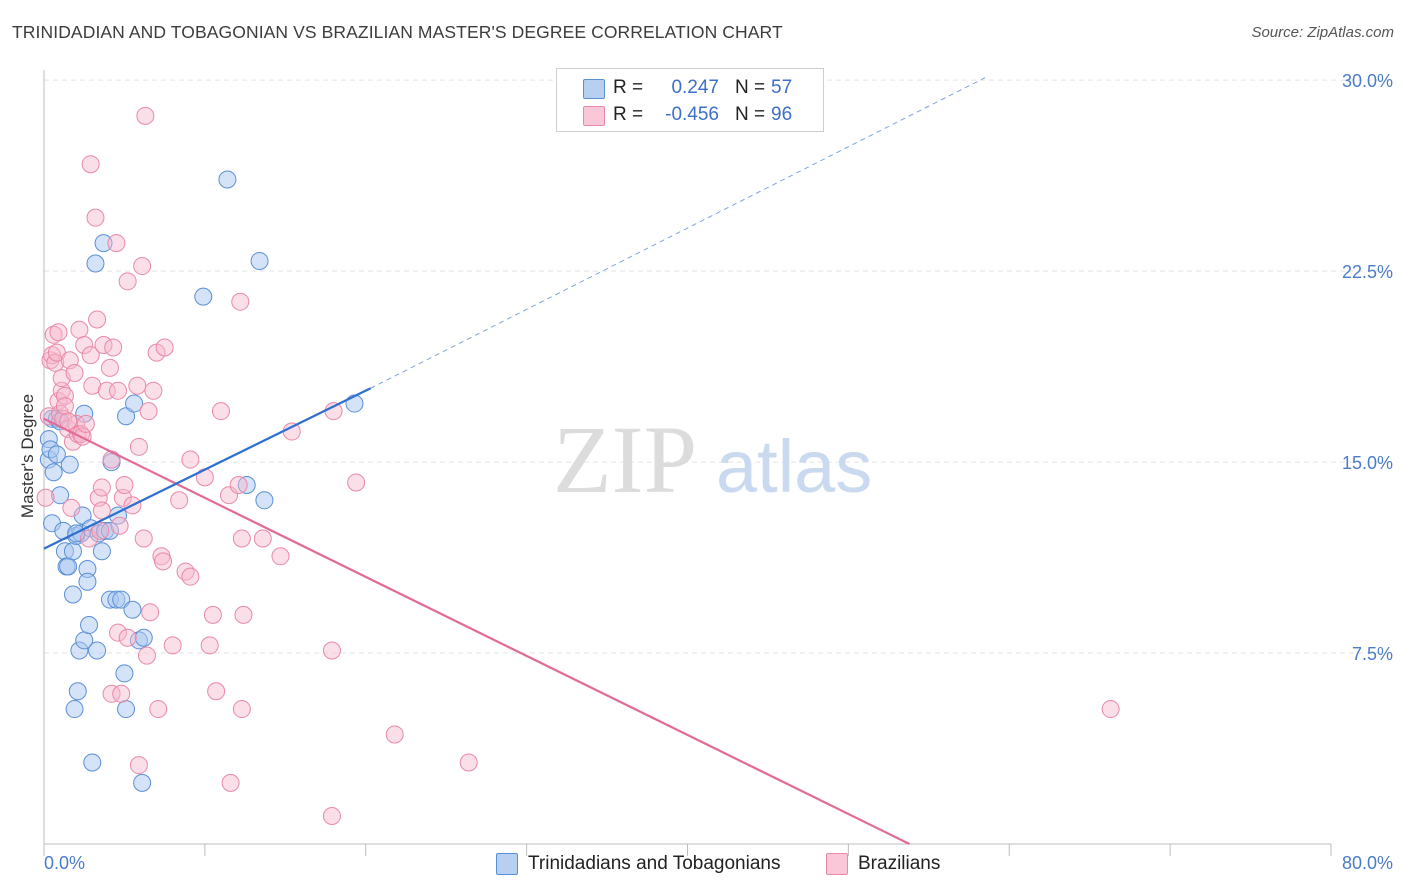 This screenshot has height=892, width=1406. I want to click on legend-r-value: -0.456, so click(692, 114).